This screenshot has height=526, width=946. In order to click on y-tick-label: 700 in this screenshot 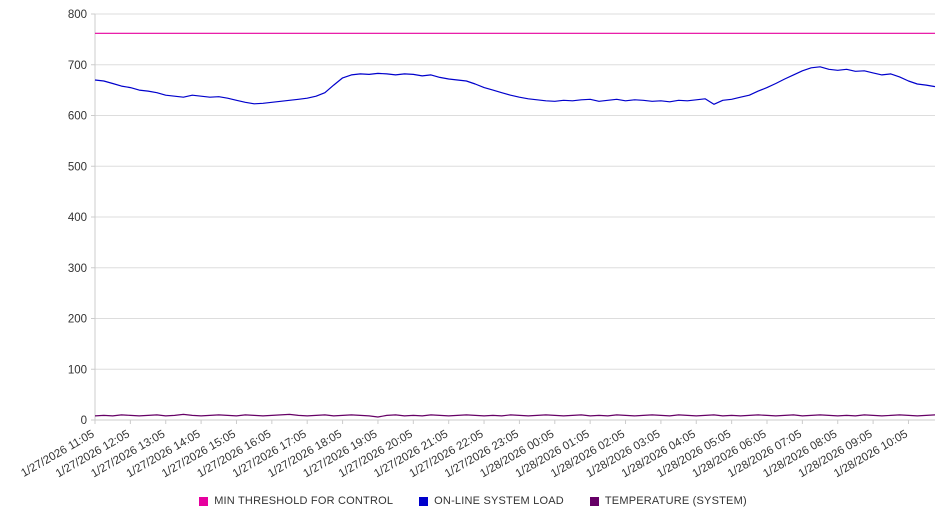, I will do `click(77, 66)`.